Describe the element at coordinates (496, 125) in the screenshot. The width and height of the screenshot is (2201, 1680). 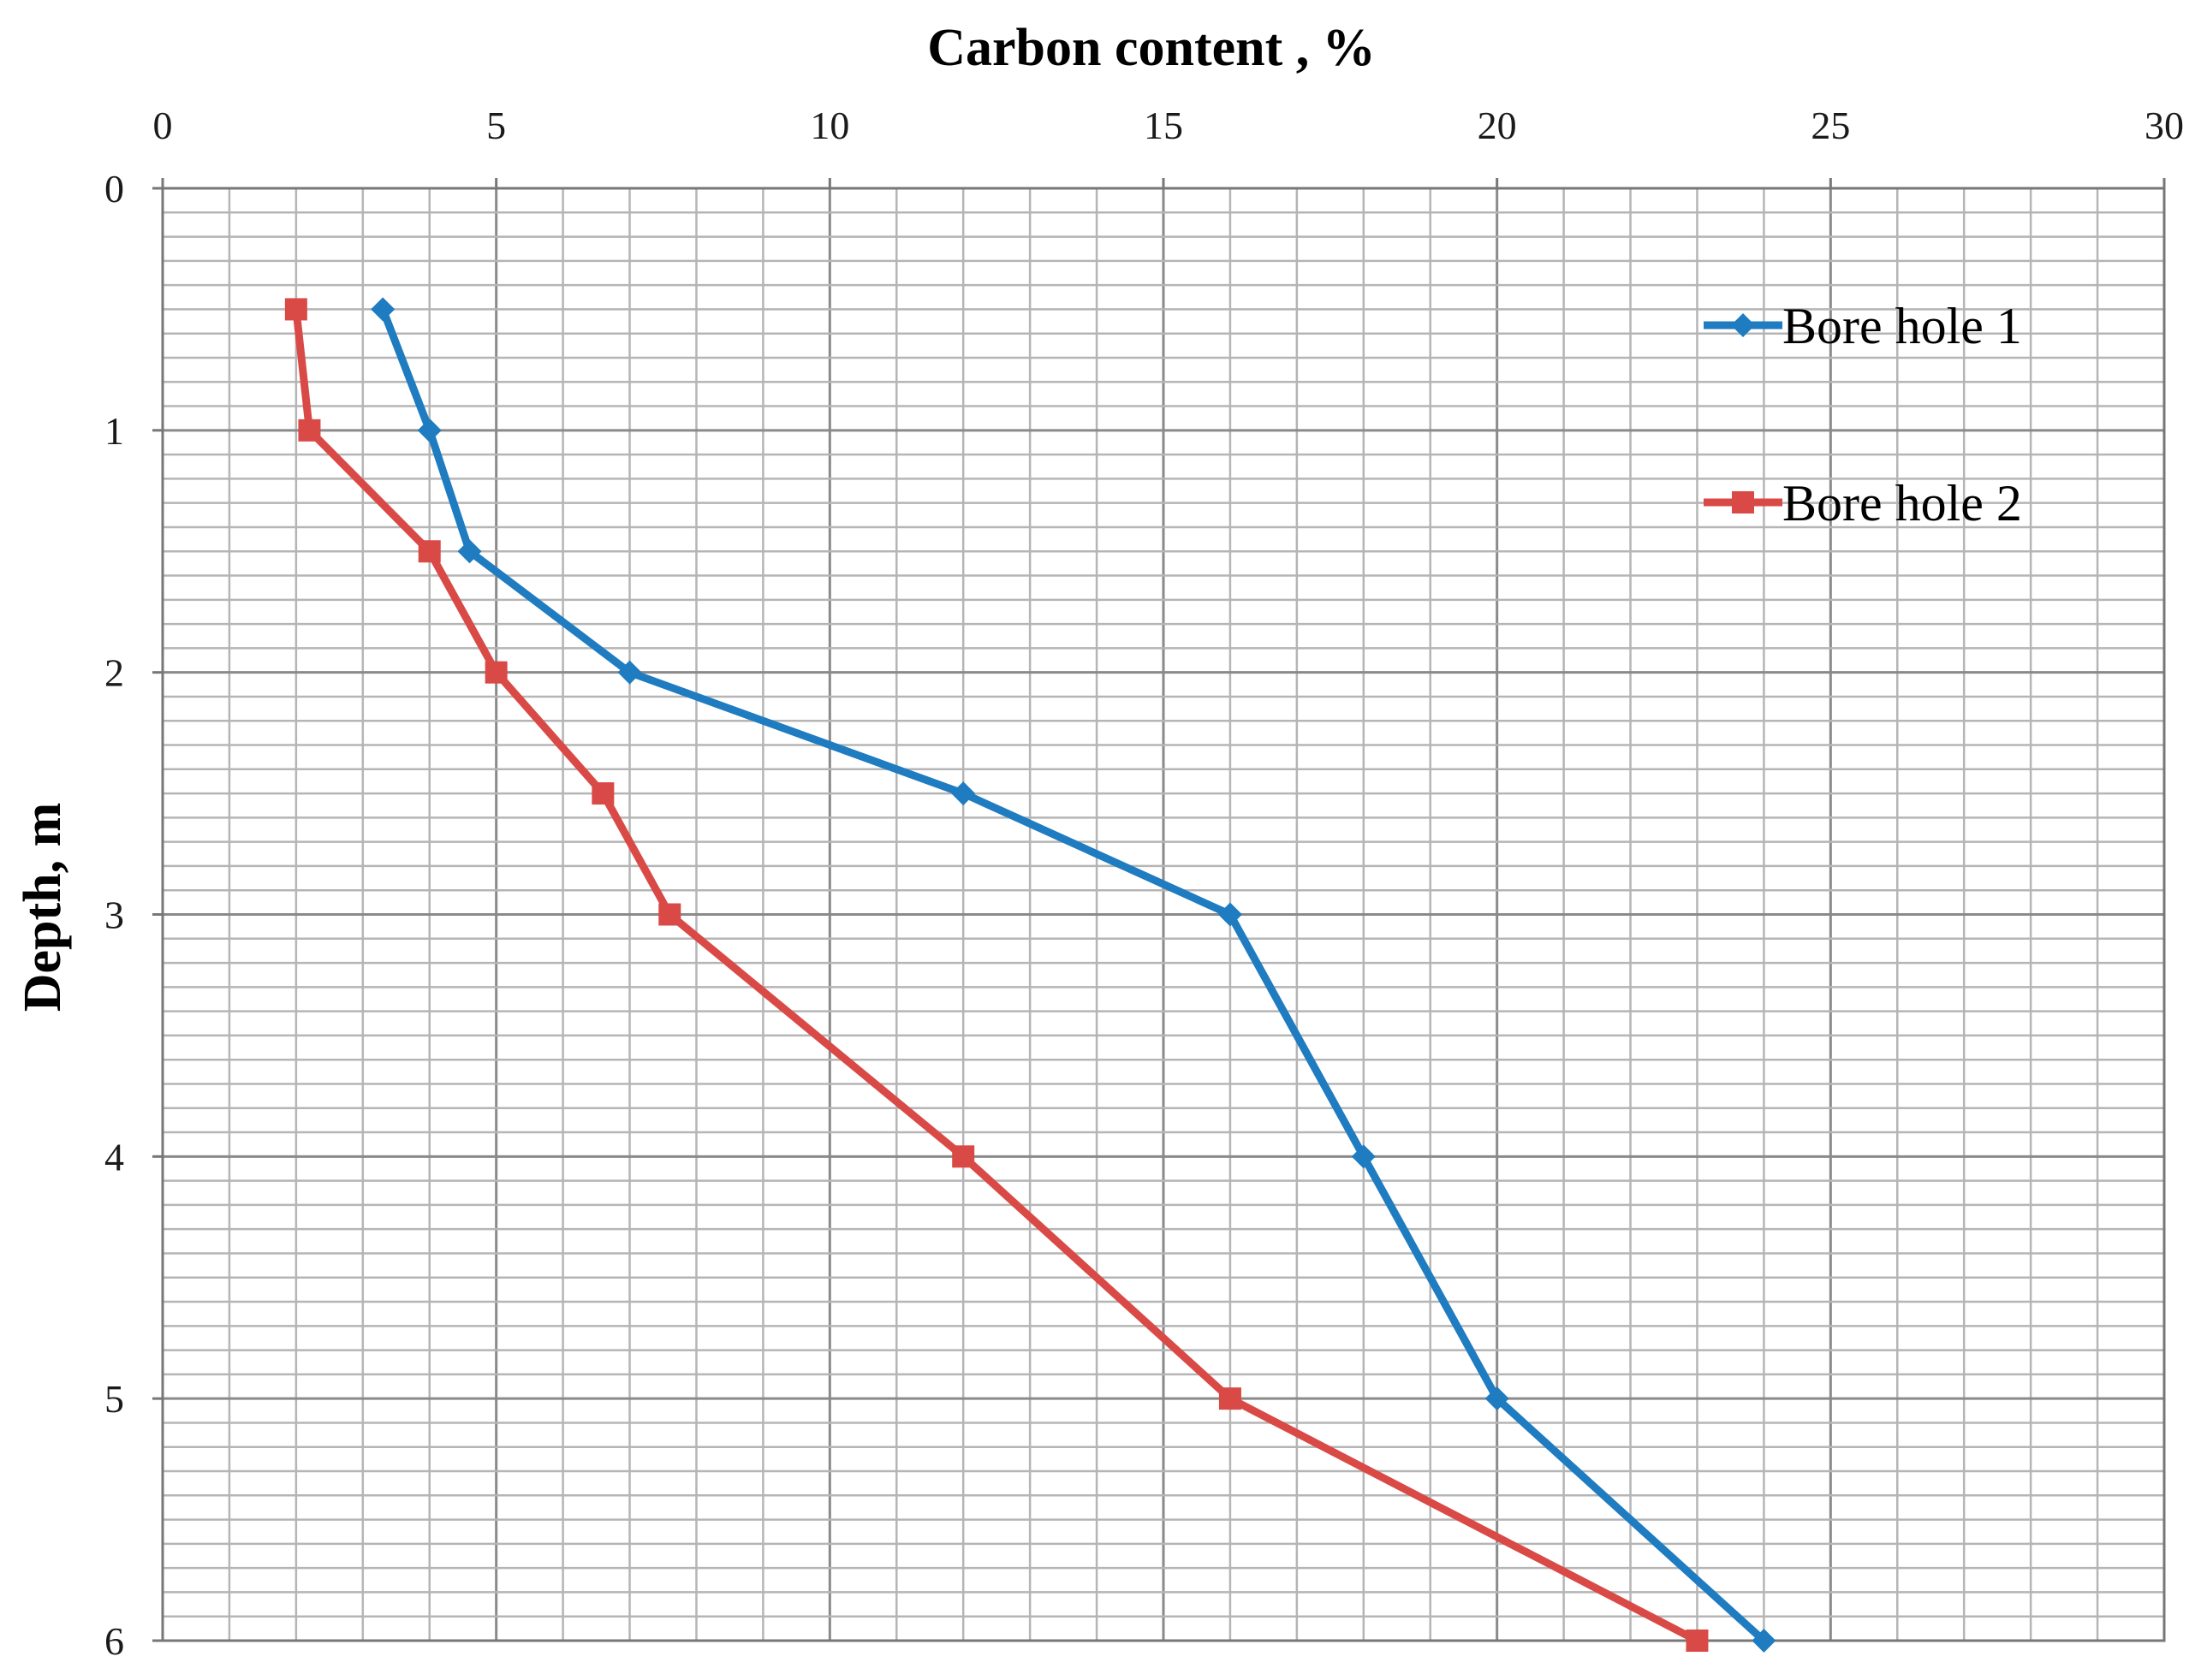
I see `x-tick-label: 5` at that location.